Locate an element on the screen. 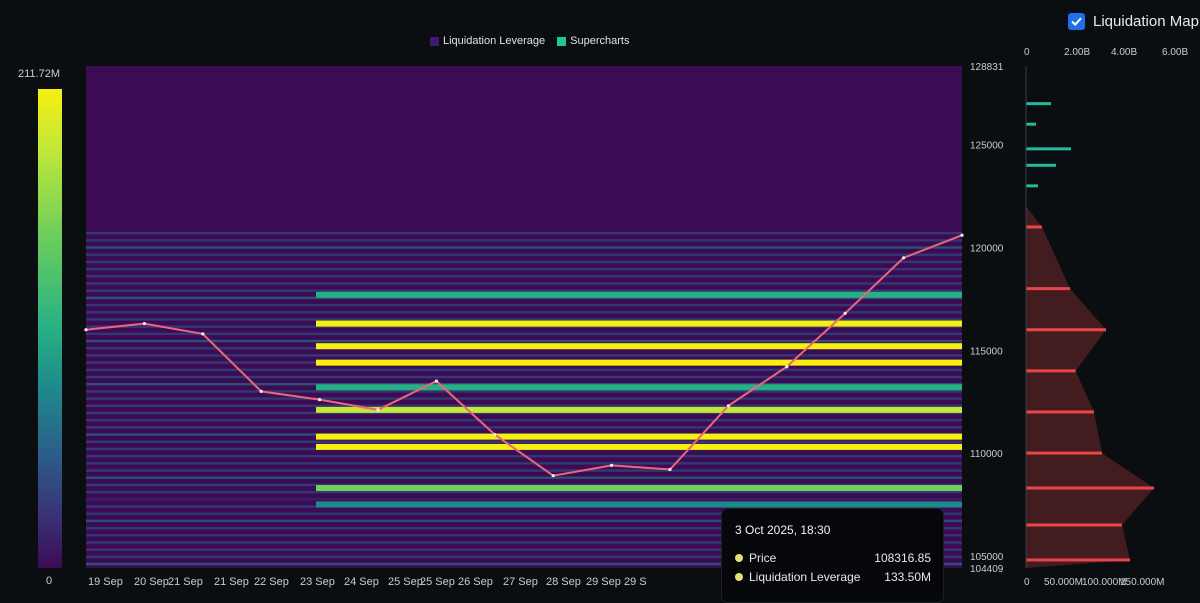 This screenshot has width=1200, height=603. x-tick-label: 20 Sep is located at coordinates (151, 582).